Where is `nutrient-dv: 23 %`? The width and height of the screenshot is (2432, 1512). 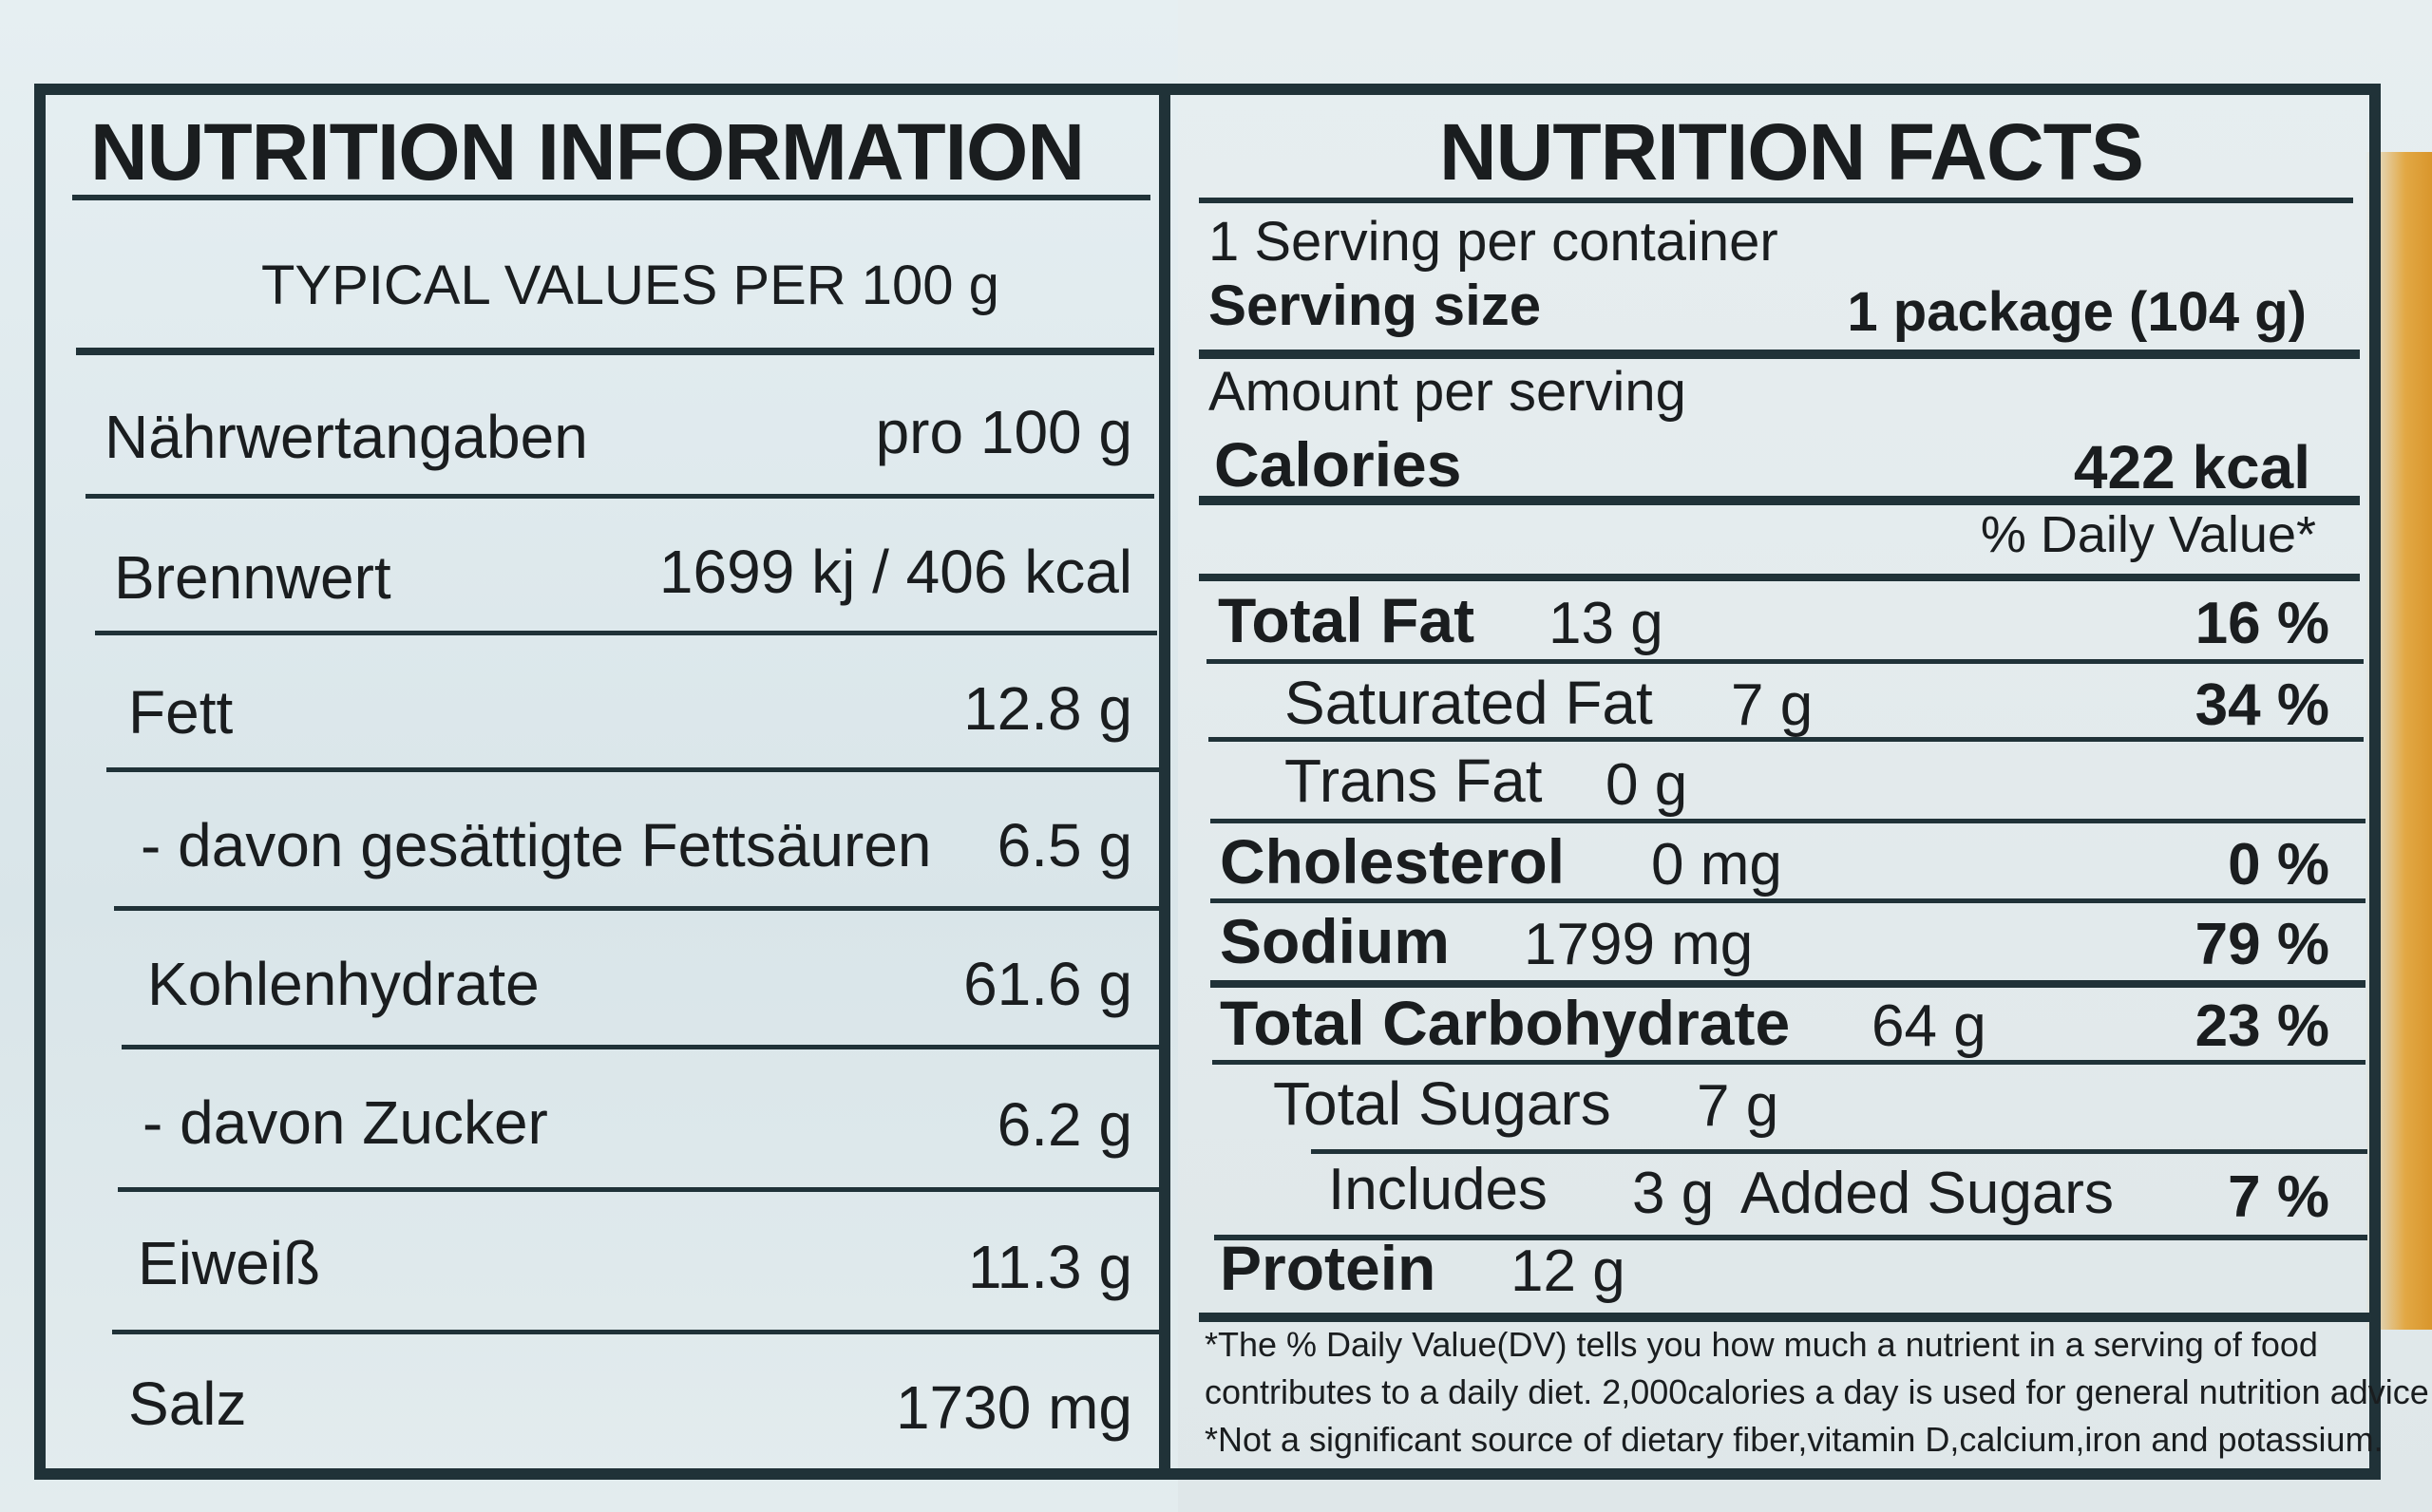
nutrient-dv: 23 % is located at coordinates (2261, 1026).